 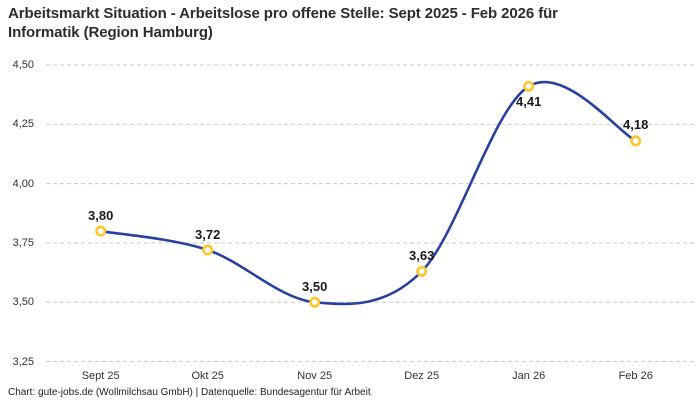 What do you see at coordinates (315, 286) in the screenshot?
I see `data-point-value-label: 3,50` at bounding box center [315, 286].